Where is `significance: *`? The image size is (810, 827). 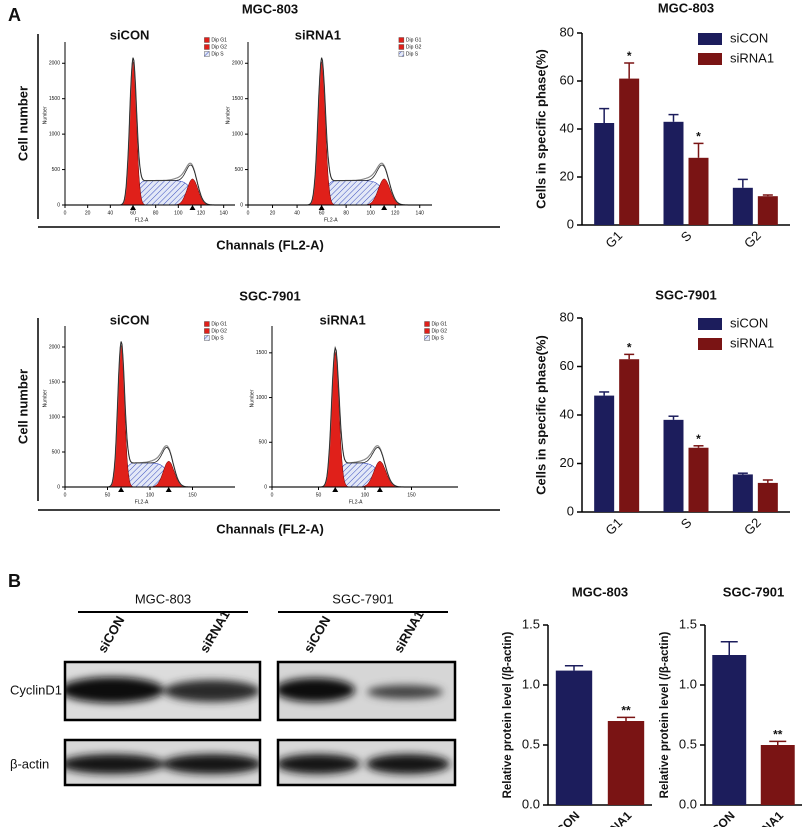
significance: * is located at coordinates (698, 439).